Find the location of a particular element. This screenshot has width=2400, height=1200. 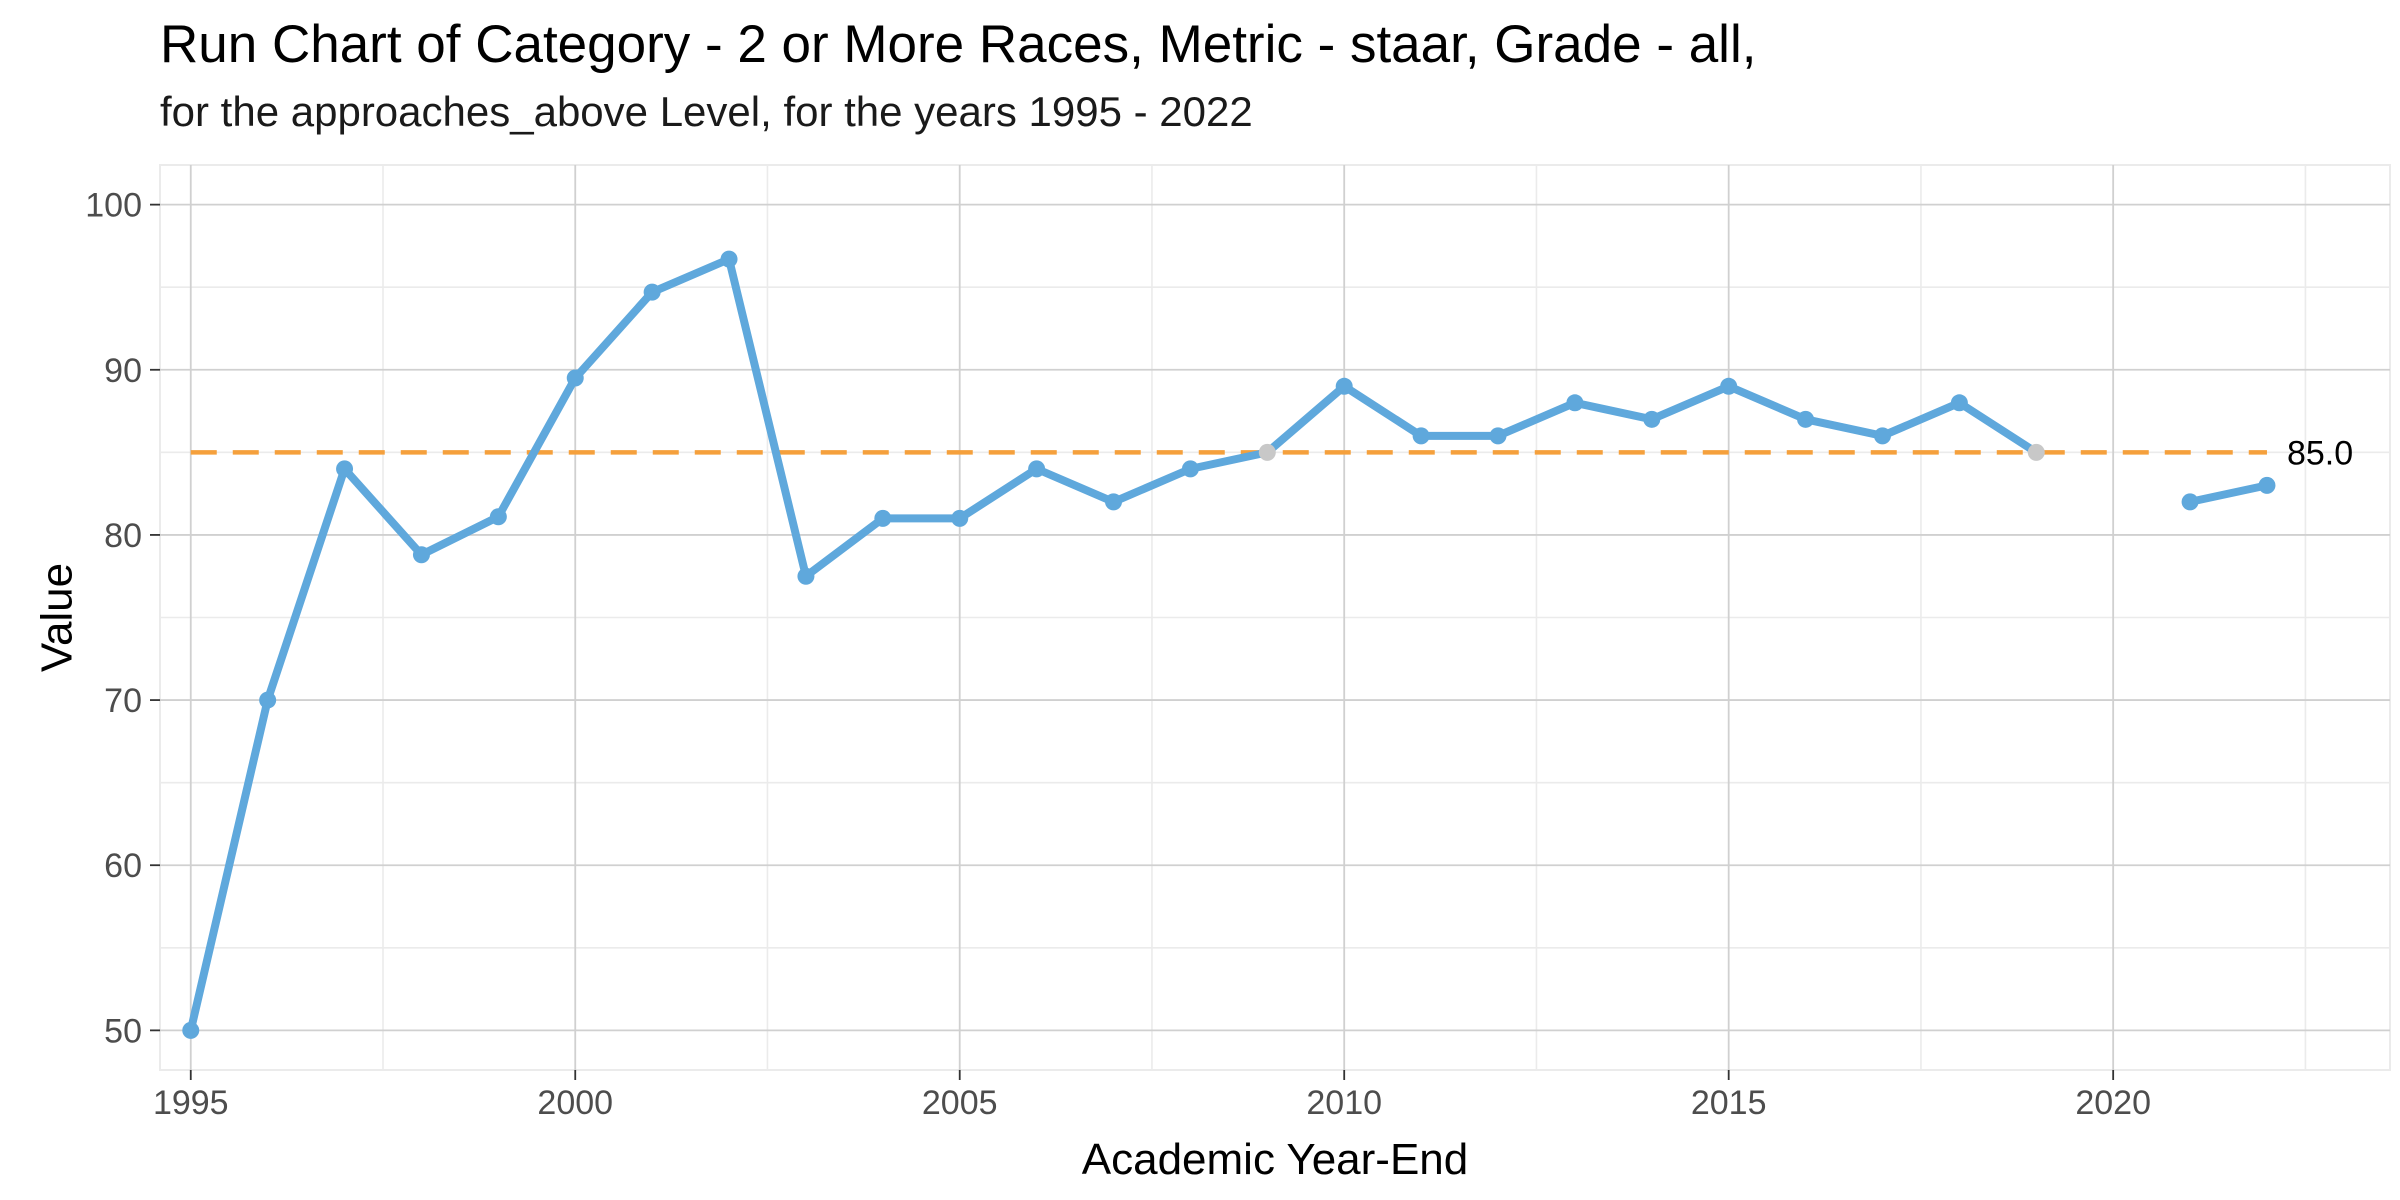

y-tick-label: 50 is located at coordinates (123, 1031).